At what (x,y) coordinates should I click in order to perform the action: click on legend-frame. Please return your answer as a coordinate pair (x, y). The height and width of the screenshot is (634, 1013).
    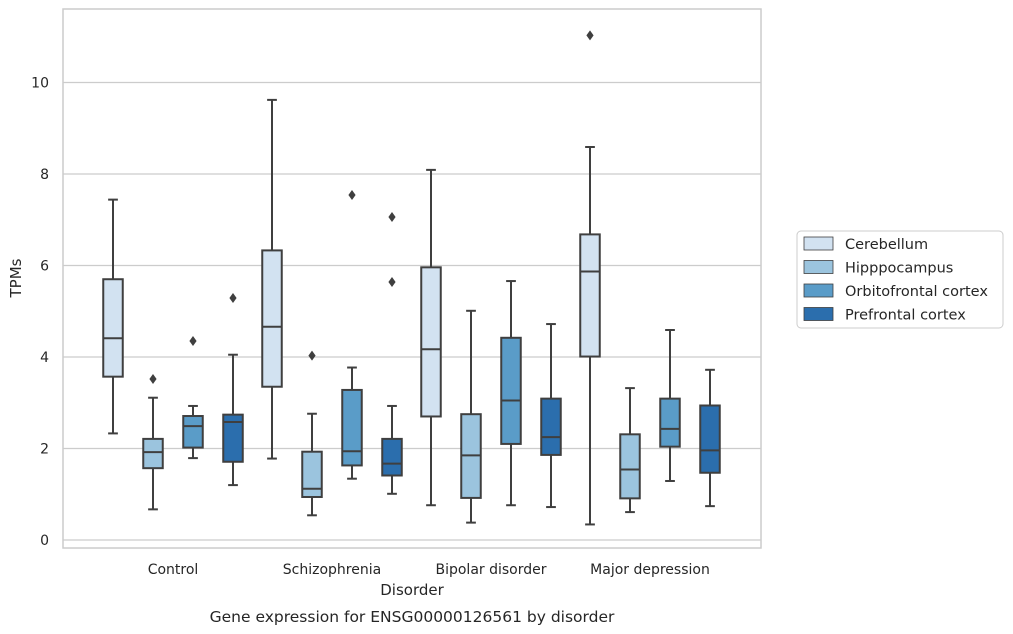
    Looking at the image, I should click on (900, 279).